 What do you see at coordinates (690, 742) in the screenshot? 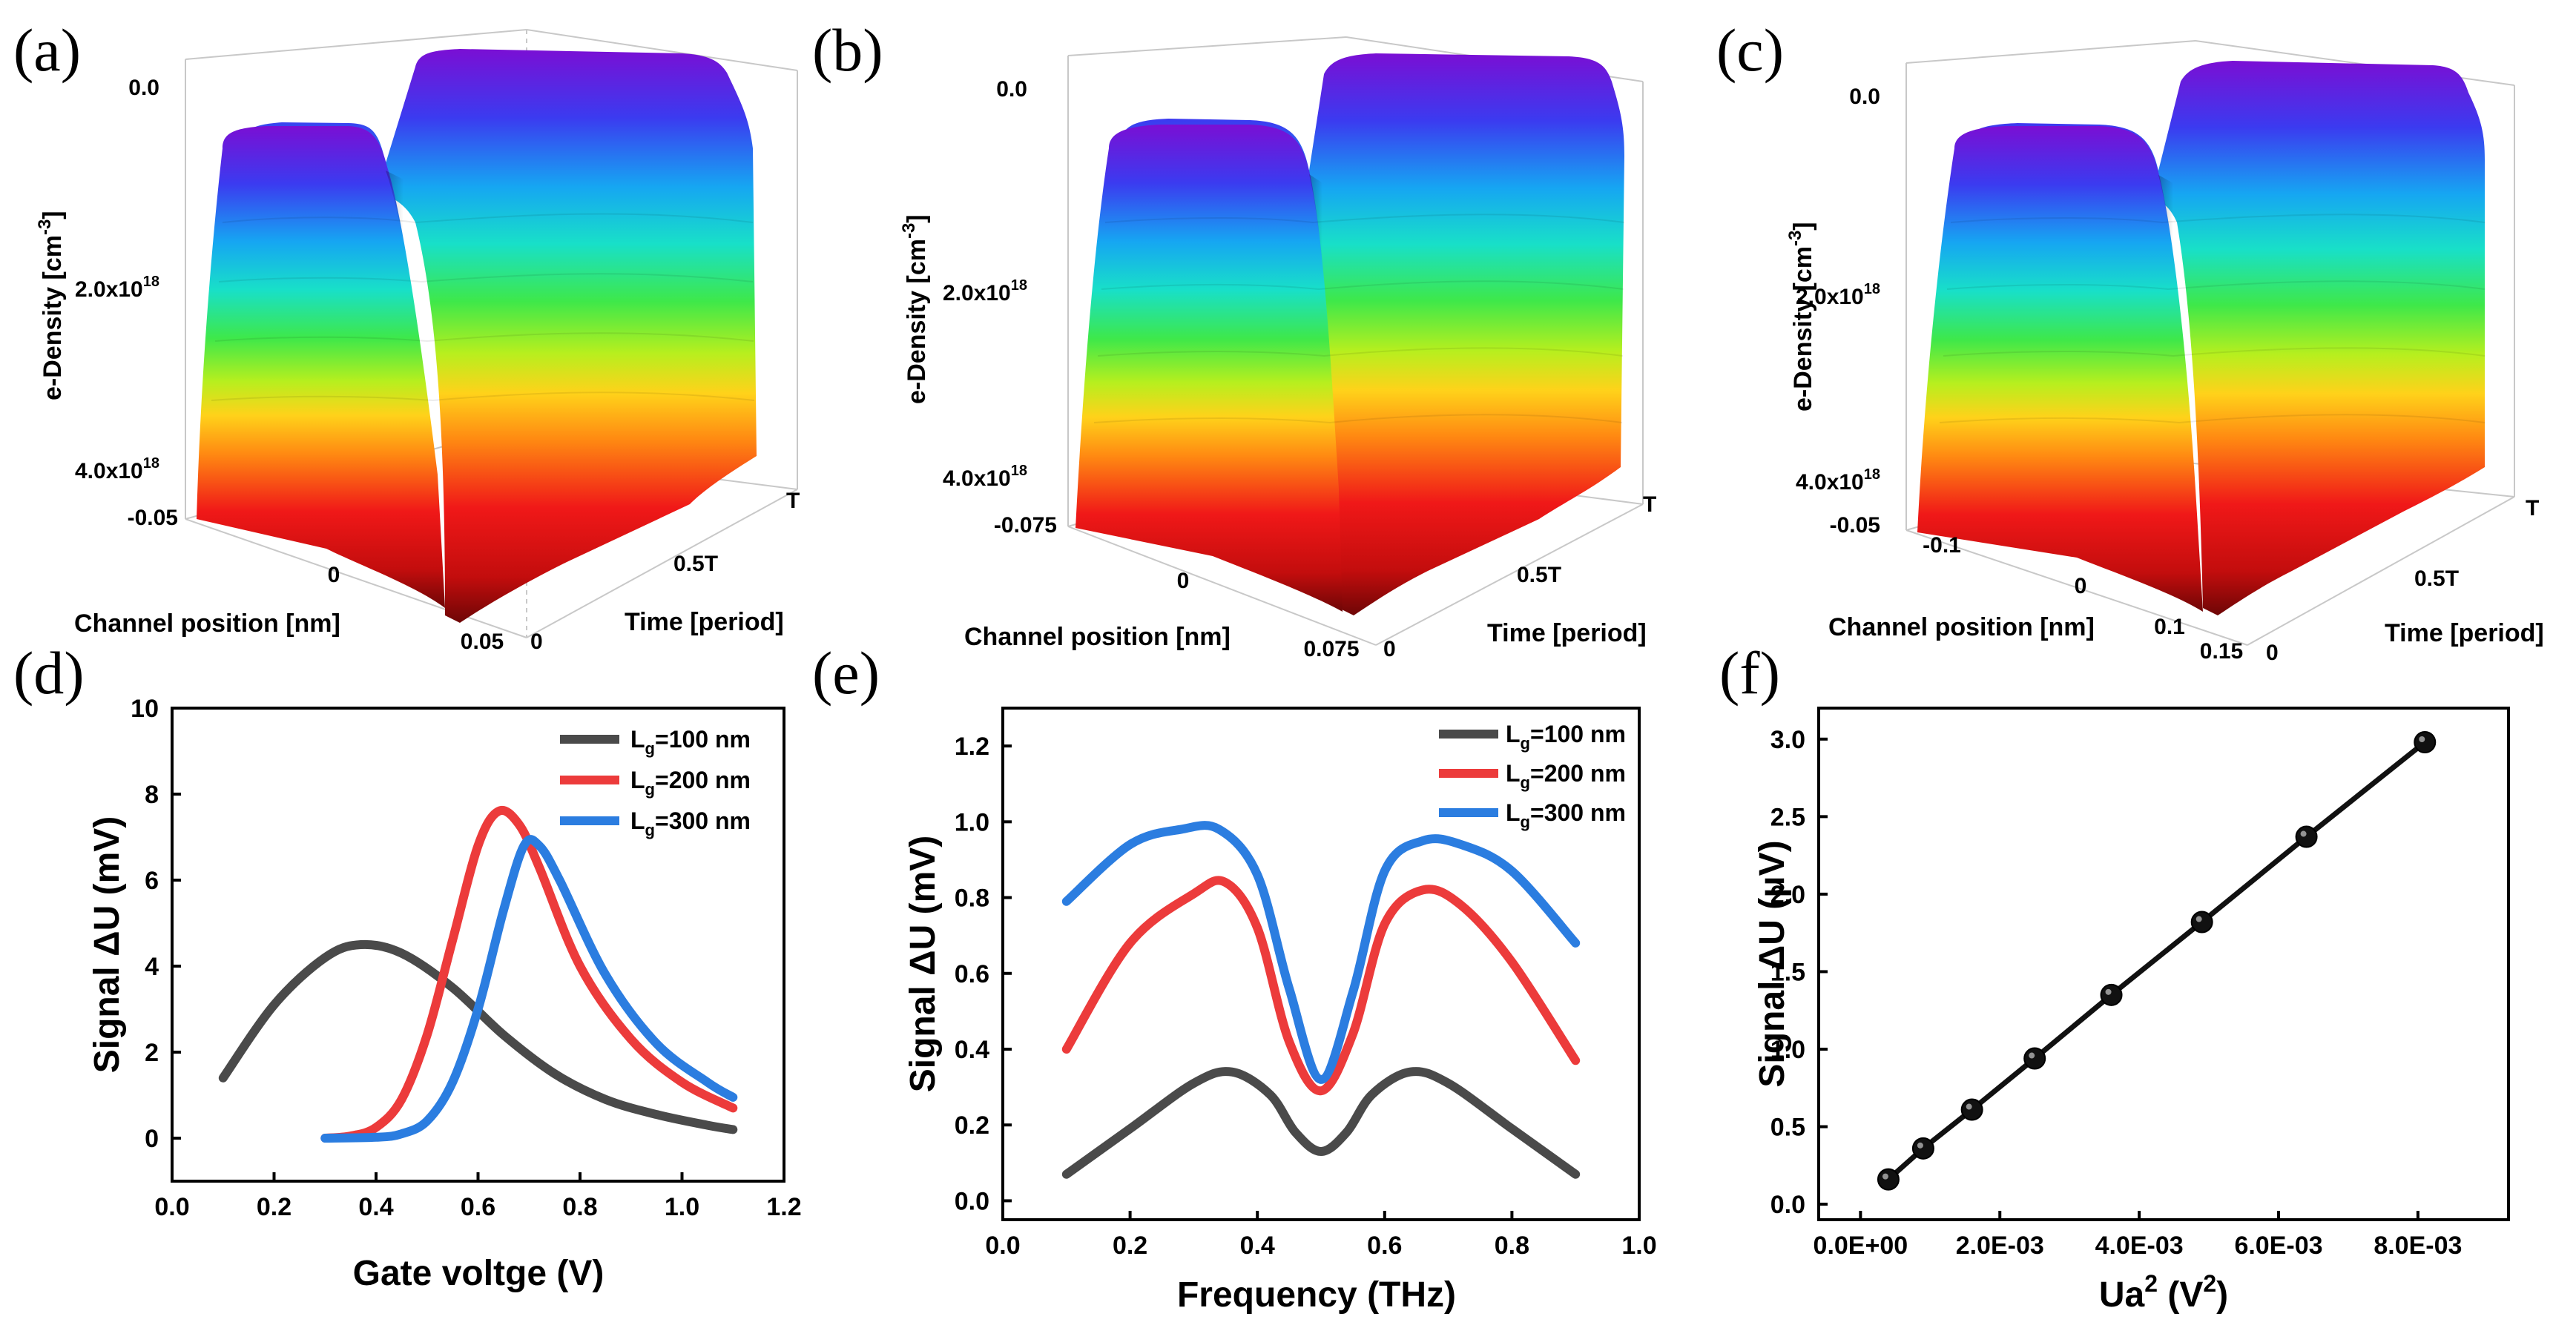
I see `legend-label-100: Lg=100 nm` at bounding box center [690, 742].